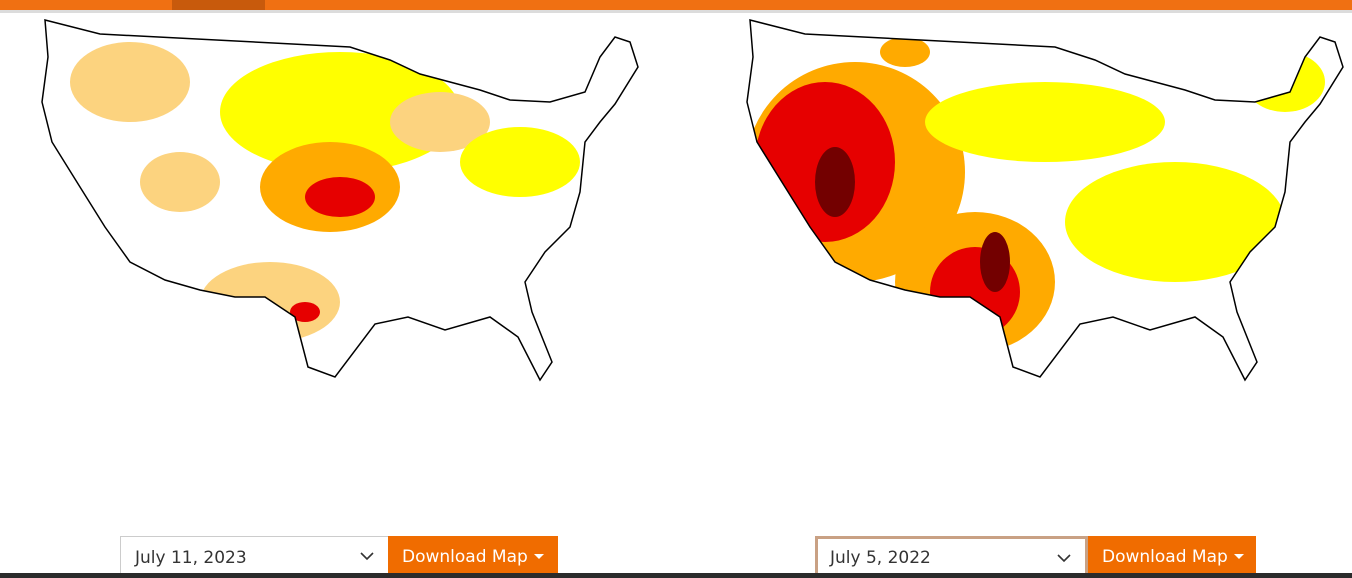 The width and height of the screenshot is (1352, 578). I want to click on date-text: July 5, 2022, so click(880, 558).